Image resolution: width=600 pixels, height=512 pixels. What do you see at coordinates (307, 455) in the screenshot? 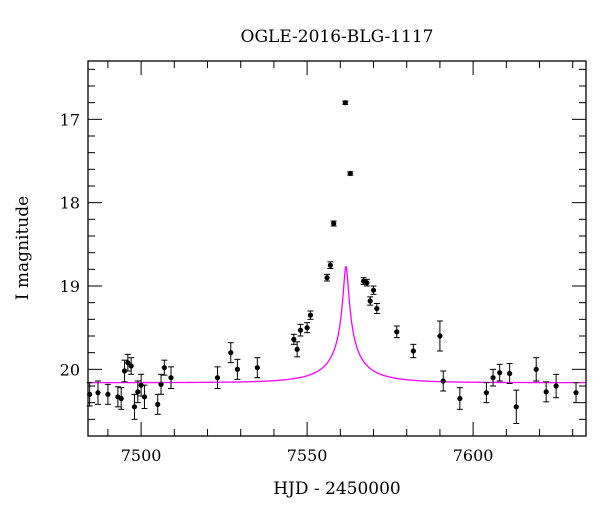
I see `x-tick-label: 7550` at bounding box center [307, 455].